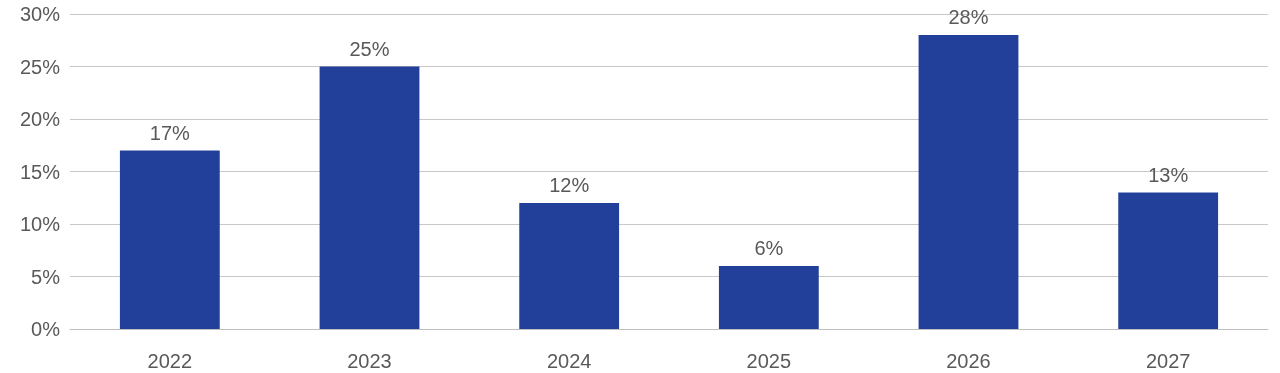 Image resolution: width=1280 pixels, height=373 pixels. Describe the element at coordinates (40, 14) in the screenshot. I see `y-tick-label: 30%` at that location.